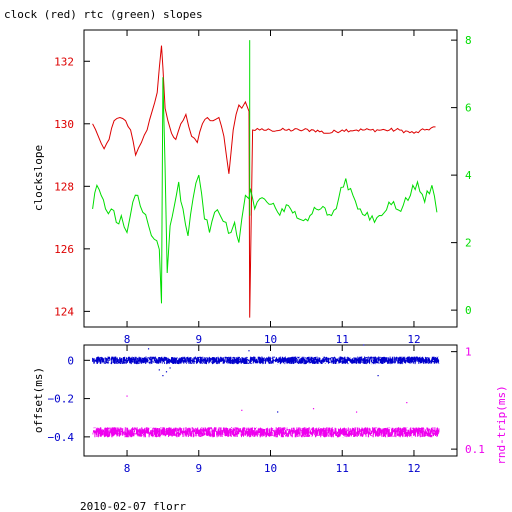 The image size is (512, 512). Describe the element at coordinates (198, 339) in the screenshot. I see `slope-x-tick-label: 9` at that location.